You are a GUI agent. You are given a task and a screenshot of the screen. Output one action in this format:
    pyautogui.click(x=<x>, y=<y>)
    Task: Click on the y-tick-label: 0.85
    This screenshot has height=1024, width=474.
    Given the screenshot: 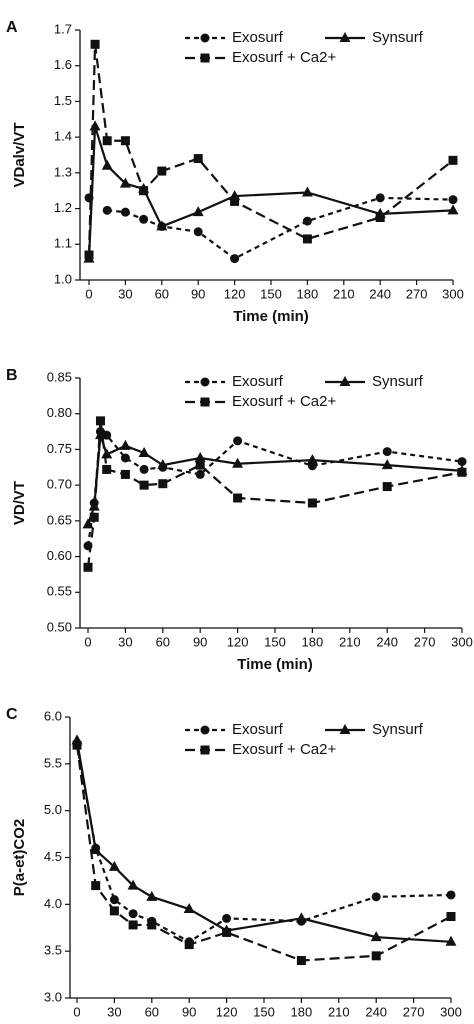 What is the action you would take?
    pyautogui.click(x=59, y=376)
    